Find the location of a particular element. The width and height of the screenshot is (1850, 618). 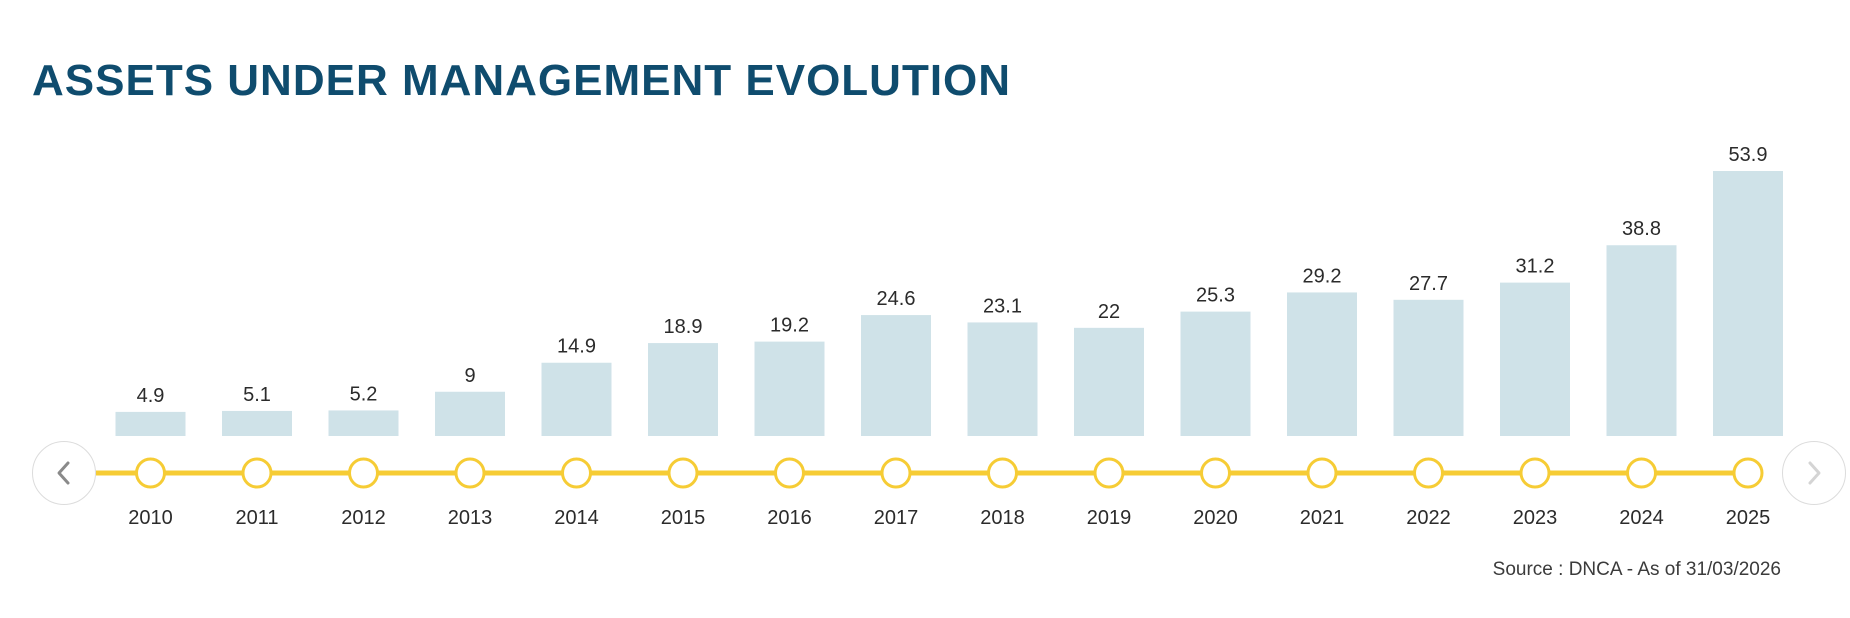

timeline-marker-2013 is located at coordinates (470, 473).